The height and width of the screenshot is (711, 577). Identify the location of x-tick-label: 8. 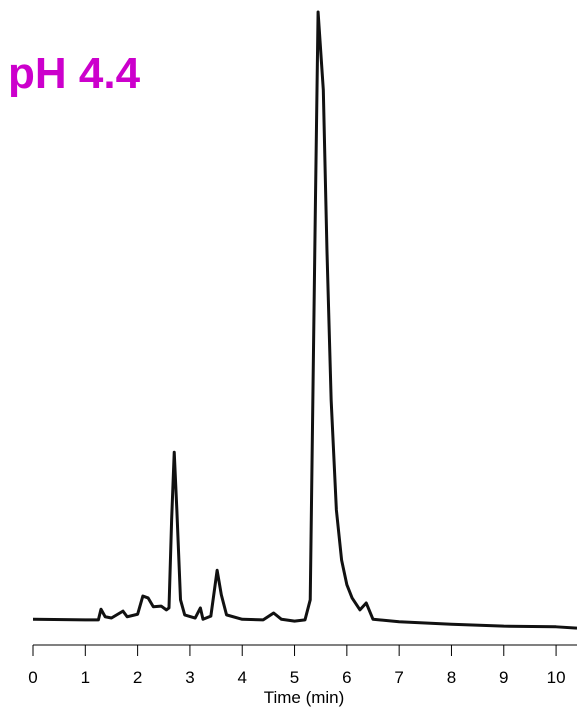
(451, 677).